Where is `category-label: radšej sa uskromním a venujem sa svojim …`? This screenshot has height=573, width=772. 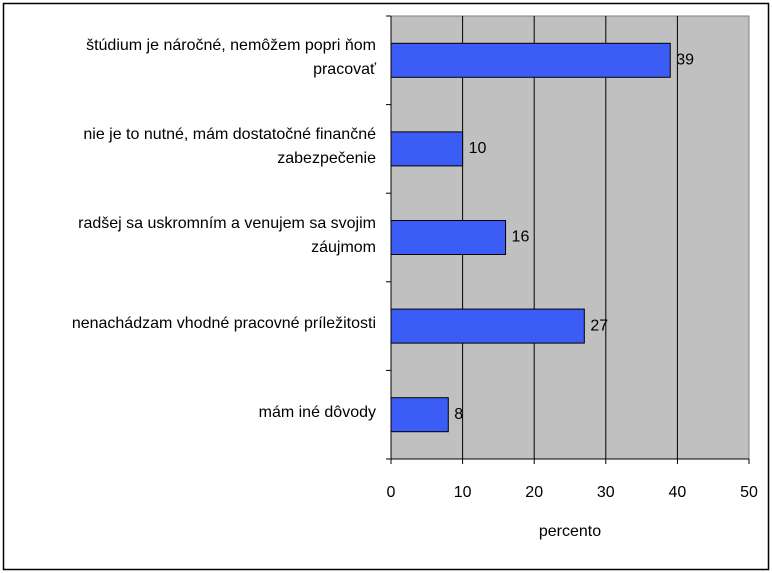
category-label: radšej sa uskromním a venujem sa svojim … is located at coordinates (227, 235).